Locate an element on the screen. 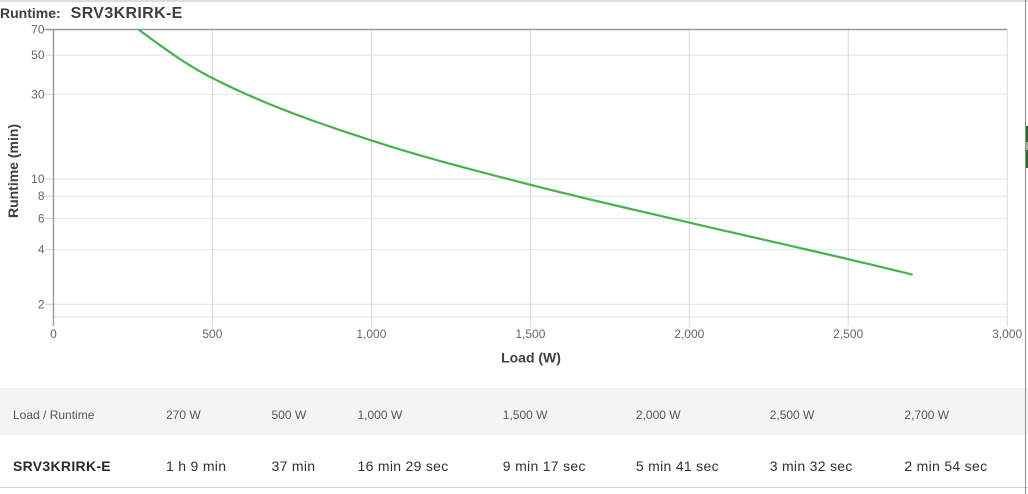 This screenshot has height=494, width=1028. svg-text: 8 is located at coordinates (41, 196).